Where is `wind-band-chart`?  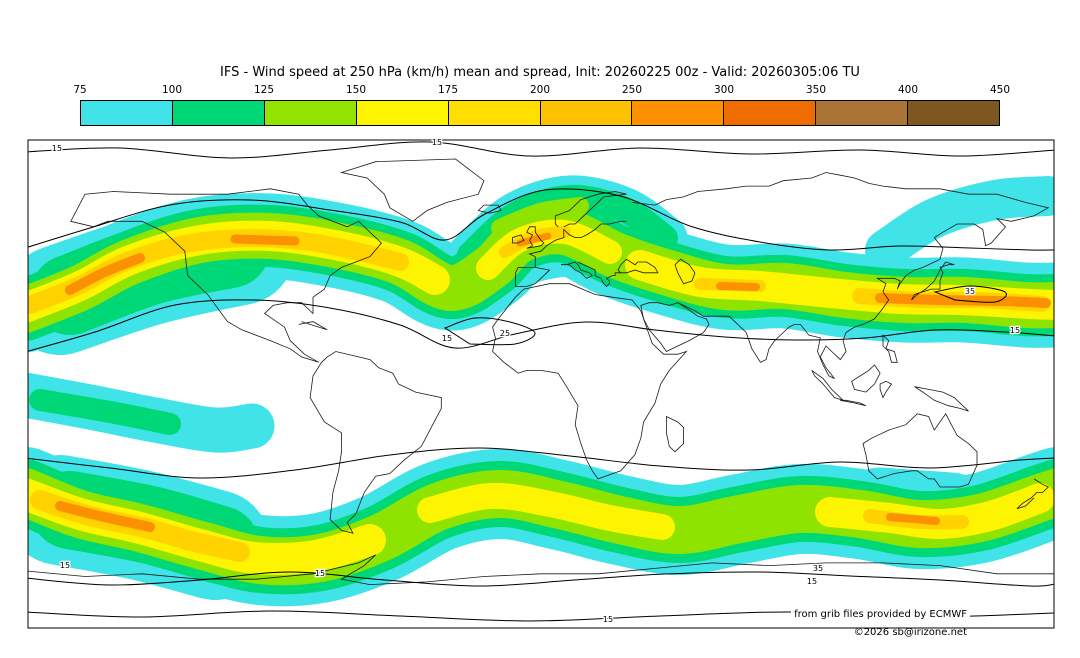 wind-band-chart is located at coordinates (540, 217).